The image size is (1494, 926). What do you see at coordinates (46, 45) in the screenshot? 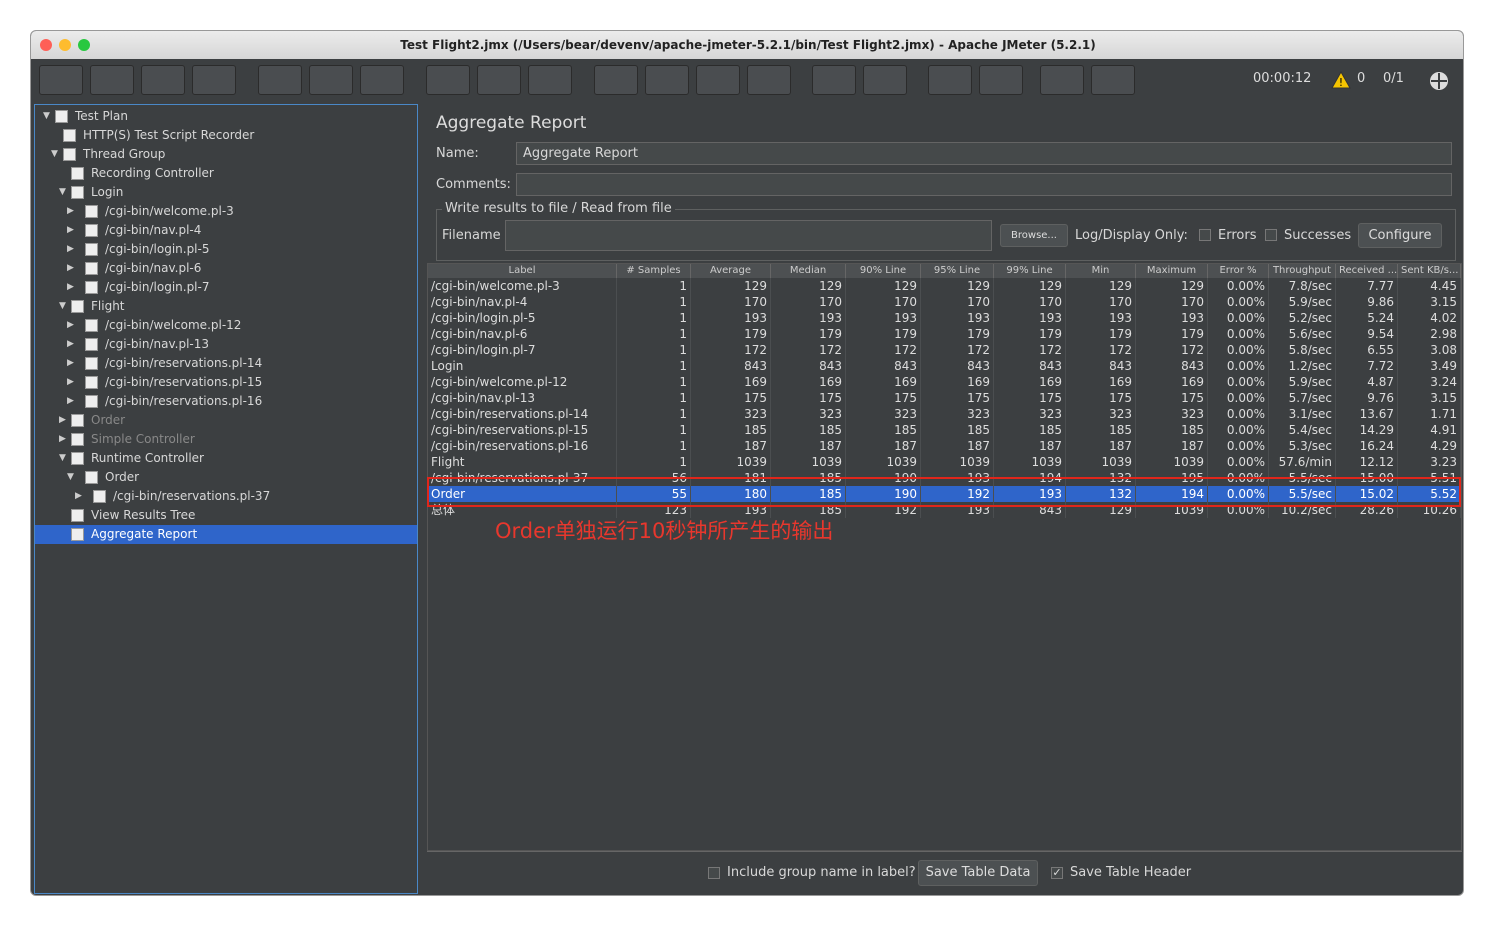
I see `close-button` at bounding box center [46, 45].